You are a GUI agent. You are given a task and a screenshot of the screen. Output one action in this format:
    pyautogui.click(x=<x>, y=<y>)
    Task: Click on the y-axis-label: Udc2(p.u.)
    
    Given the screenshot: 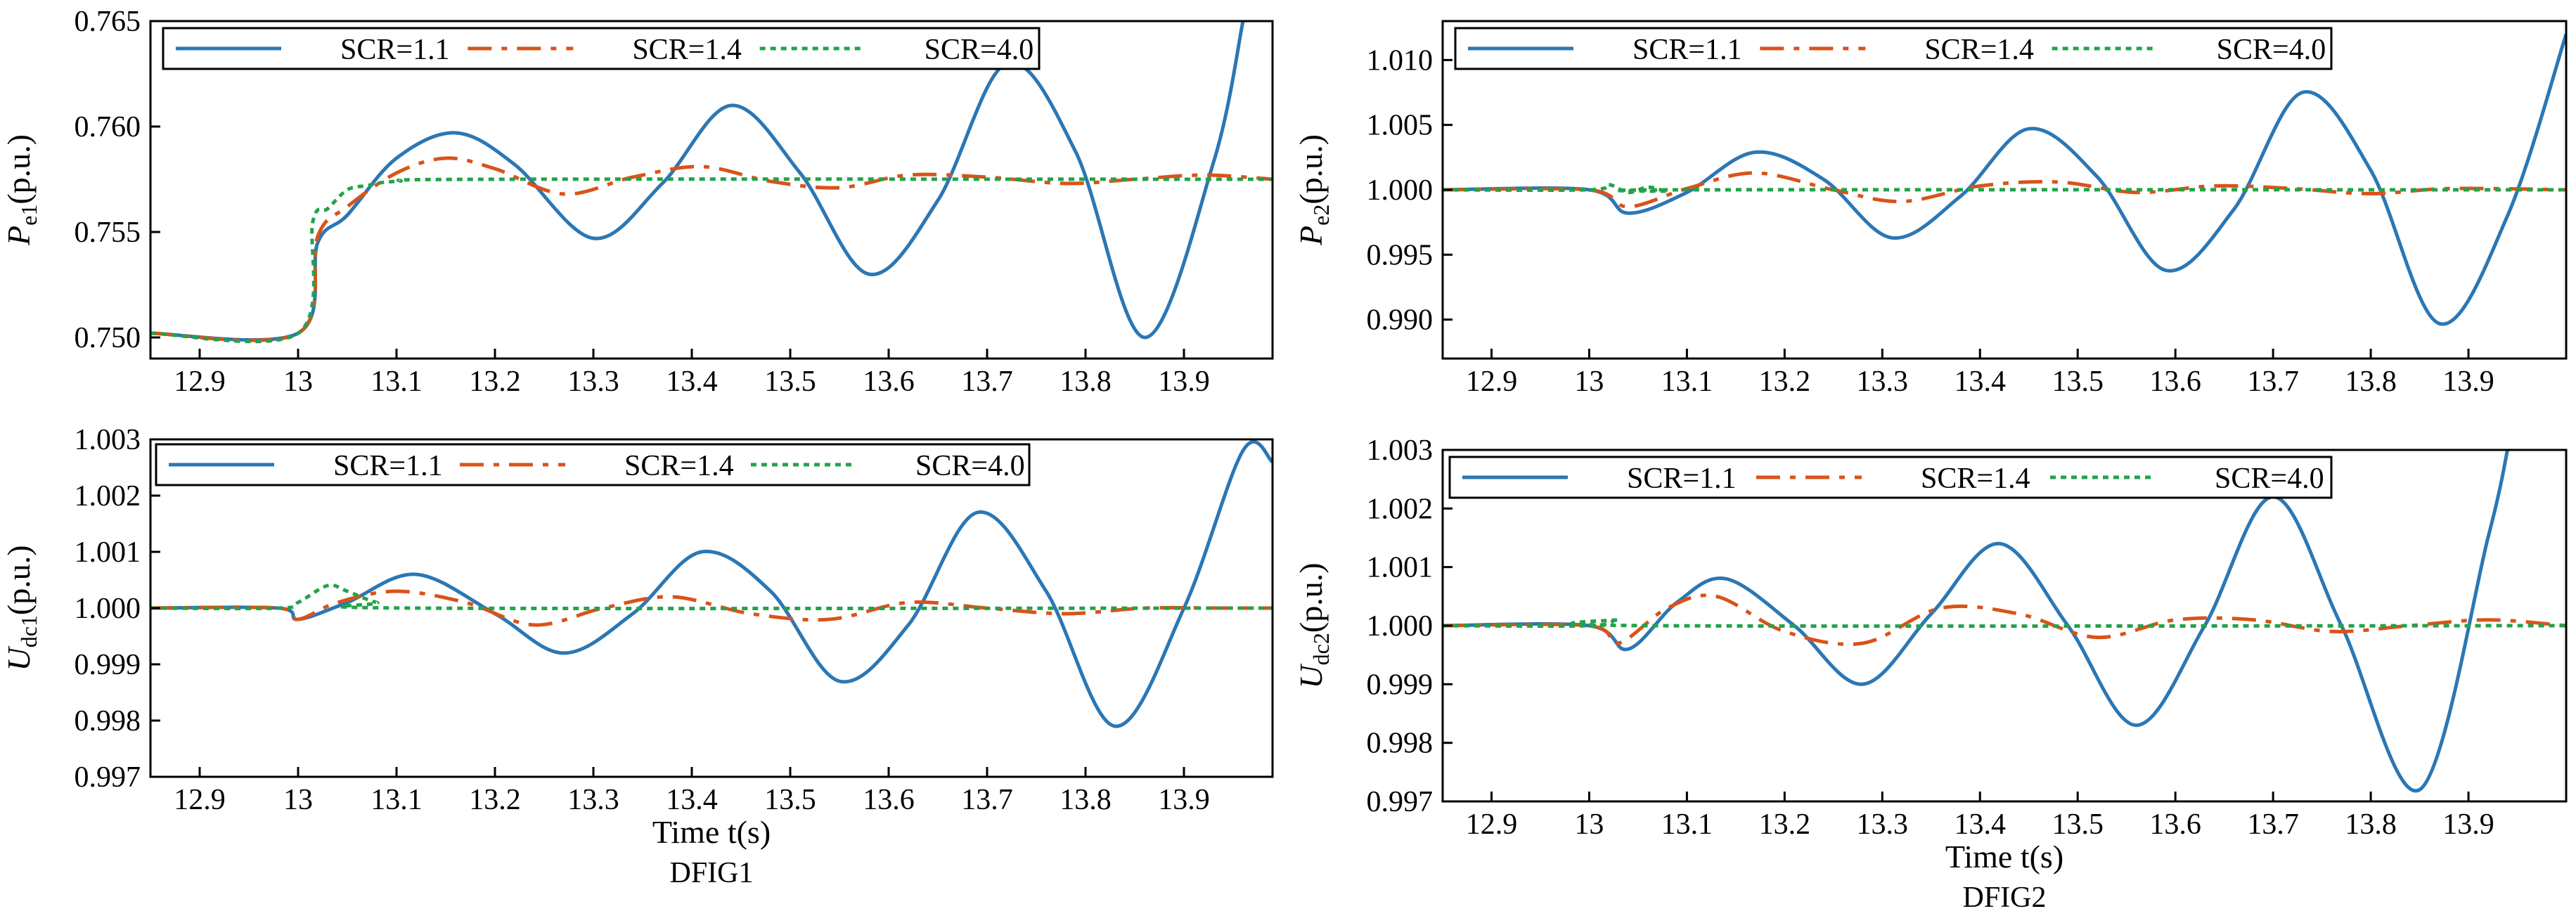 What is the action you would take?
    pyautogui.click(x=1313, y=625)
    